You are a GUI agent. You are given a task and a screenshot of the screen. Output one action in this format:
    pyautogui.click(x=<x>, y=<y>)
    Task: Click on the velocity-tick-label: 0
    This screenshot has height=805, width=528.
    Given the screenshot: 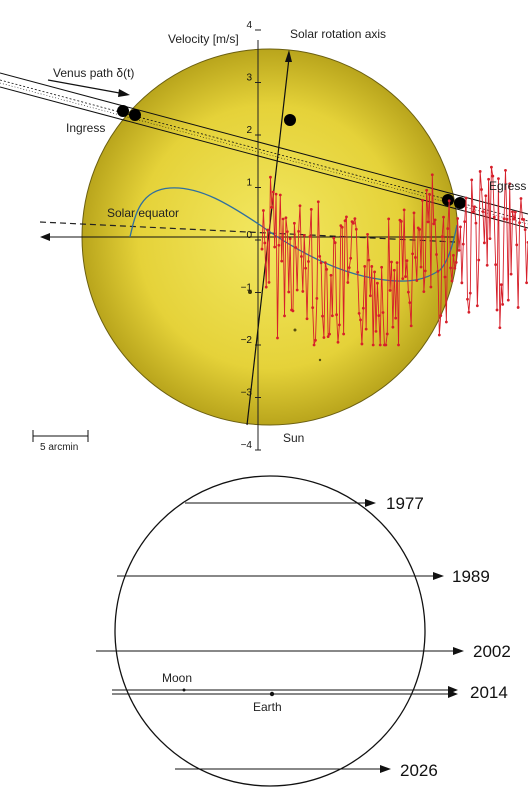 What is the action you would take?
    pyautogui.click(x=249, y=235)
    